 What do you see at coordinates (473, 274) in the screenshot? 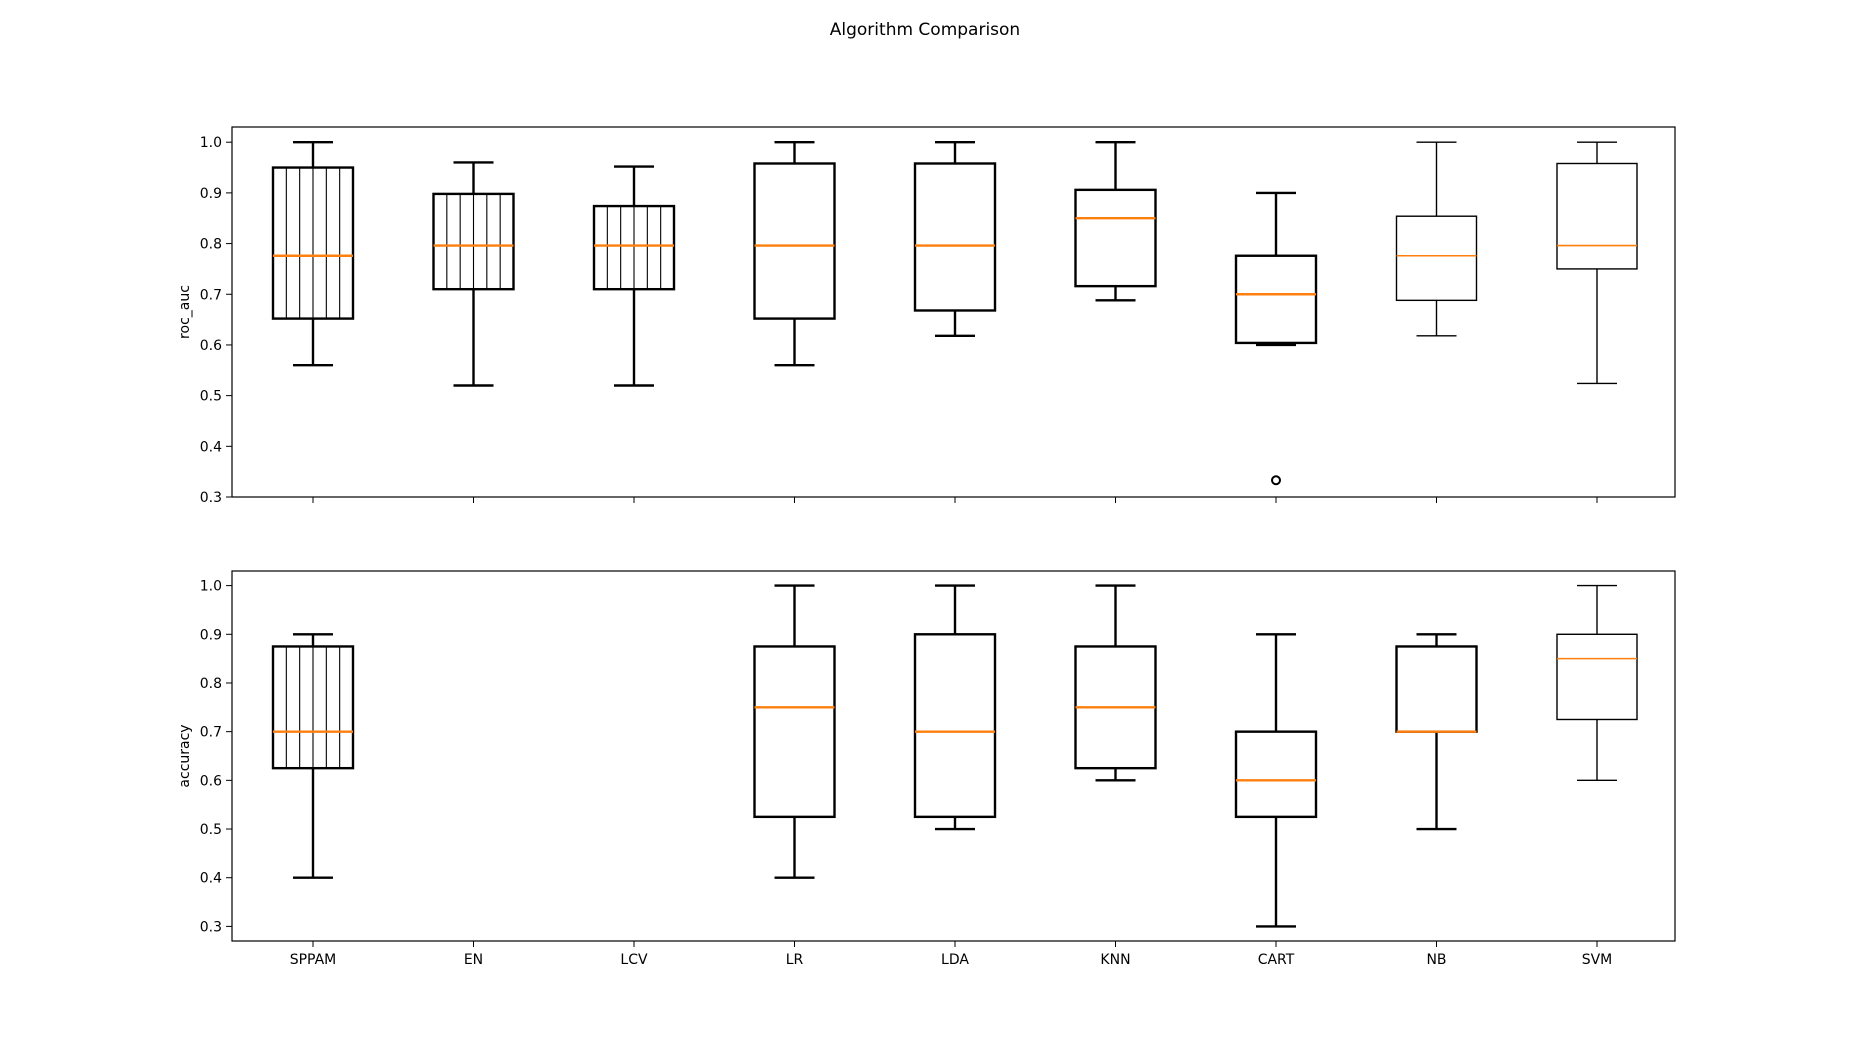
I see `box-en` at bounding box center [473, 274].